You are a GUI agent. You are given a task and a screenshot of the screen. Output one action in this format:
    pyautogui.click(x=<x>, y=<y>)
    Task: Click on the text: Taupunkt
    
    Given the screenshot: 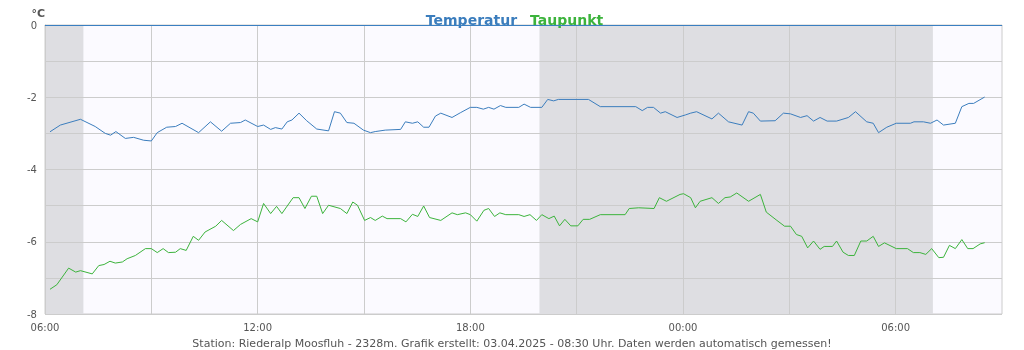 What is the action you would take?
    pyautogui.click(x=567, y=20)
    